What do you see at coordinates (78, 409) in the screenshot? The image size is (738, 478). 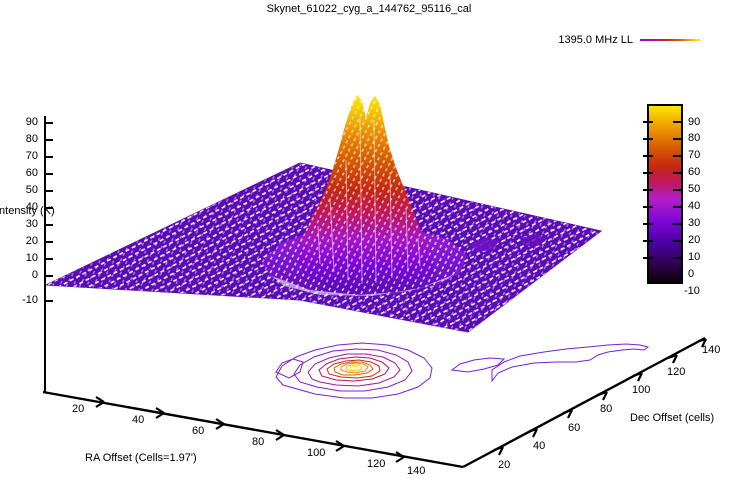 I see `x-label-20: 20` at bounding box center [78, 409].